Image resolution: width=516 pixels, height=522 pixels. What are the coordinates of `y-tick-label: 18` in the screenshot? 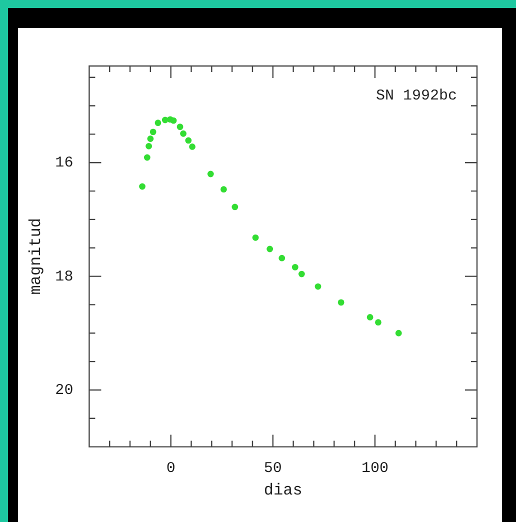 It's located at (64, 277).